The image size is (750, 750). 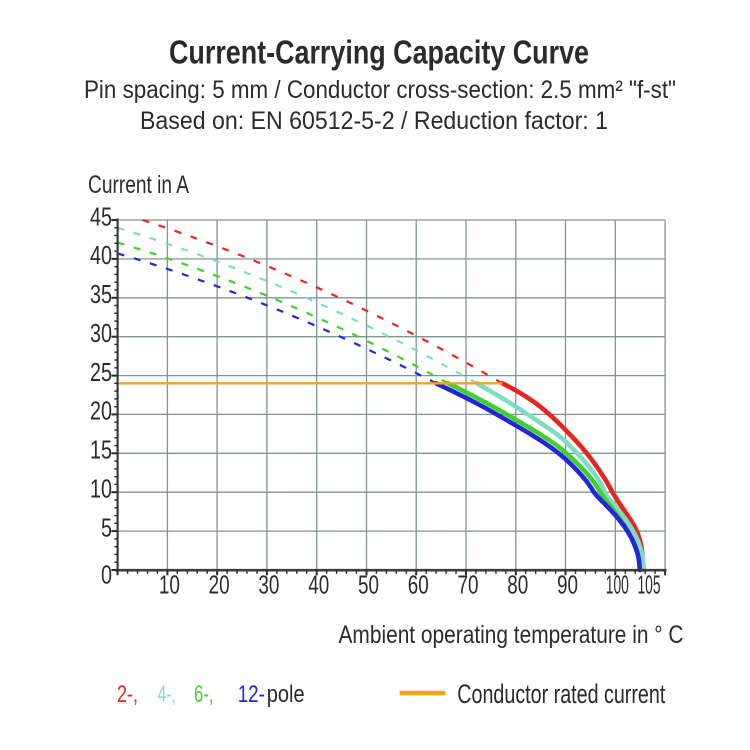 I want to click on svg-text: 100, so click(x=617, y=585).